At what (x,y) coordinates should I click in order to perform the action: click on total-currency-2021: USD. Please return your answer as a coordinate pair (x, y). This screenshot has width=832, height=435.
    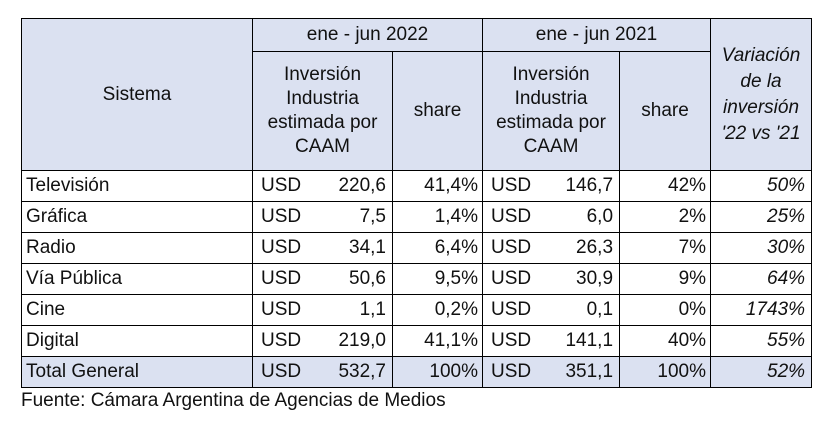
    Looking at the image, I should click on (512, 372).